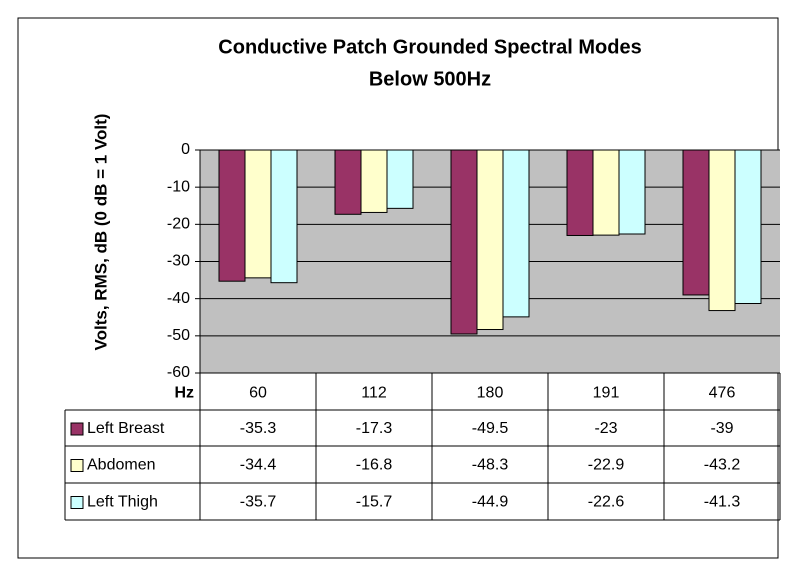 This screenshot has height=576, width=794. What do you see at coordinates (126, 428) in the screenshot?
I see `legend-label: Left Breast` at bounding box center [126, 428].